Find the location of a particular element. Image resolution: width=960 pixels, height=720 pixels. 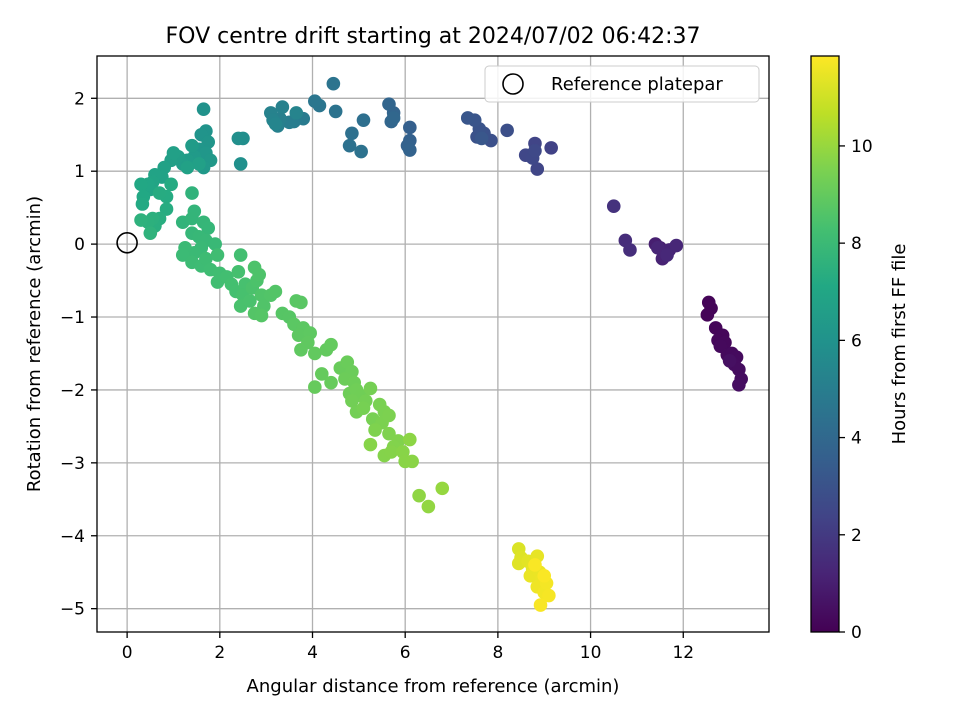

x-tick-label: 6 is located at coordinates (405, 653).